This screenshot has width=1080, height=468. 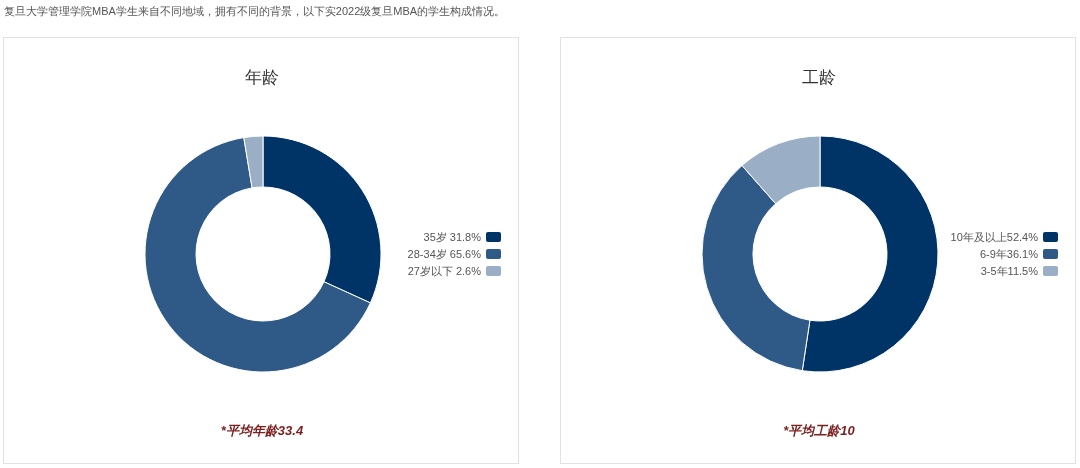 I want to click on legend-label: 3-5年11.5%, so click(x=1009, y=271).